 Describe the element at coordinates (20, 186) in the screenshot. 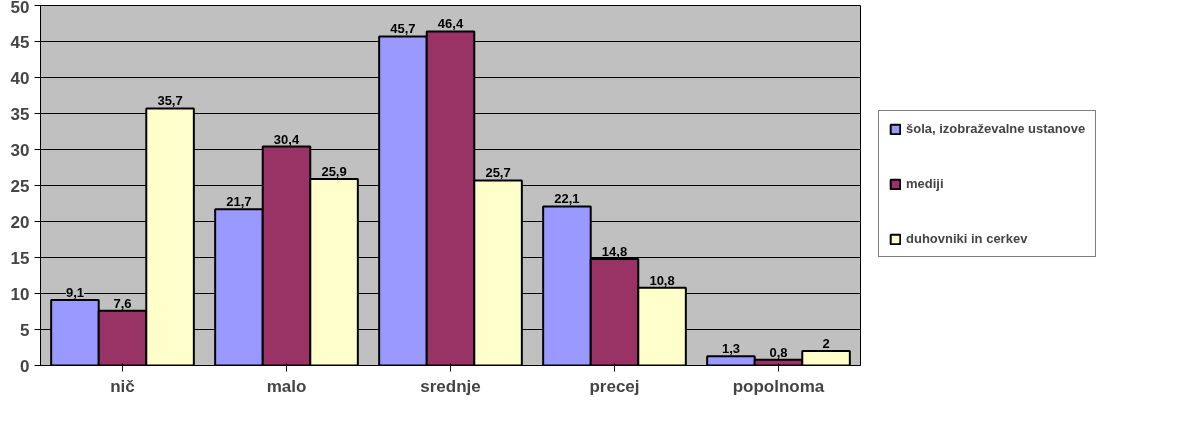

I see `y-tick-label: 25` at that location.